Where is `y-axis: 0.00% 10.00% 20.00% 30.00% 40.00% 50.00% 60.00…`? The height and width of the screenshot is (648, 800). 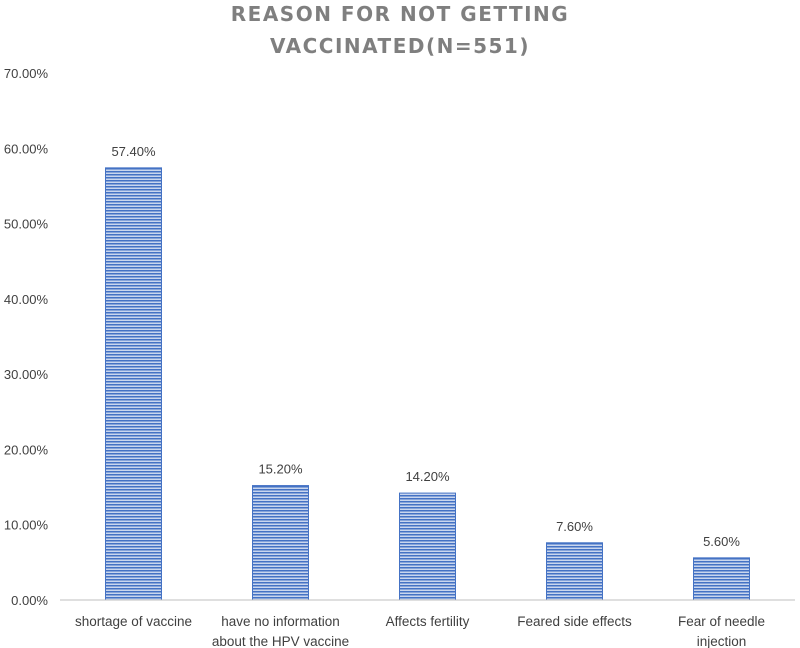
y-axis: 0.00% 10.00% 20.00% 30.00% 40.00% 50.00% 60.00… is located at coordinates (26, 337).